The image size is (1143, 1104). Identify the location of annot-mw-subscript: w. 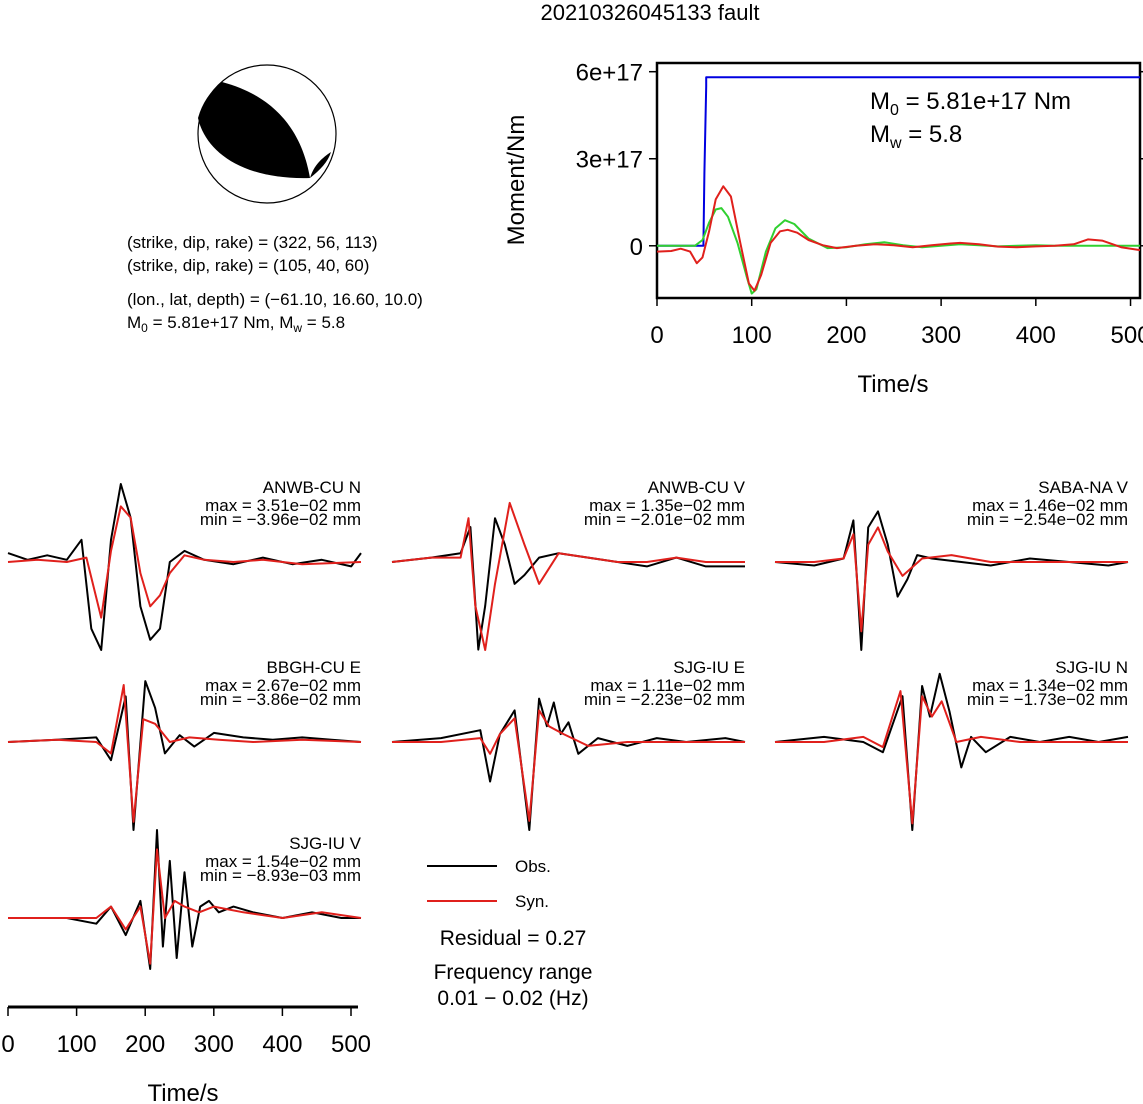
(895, 143).